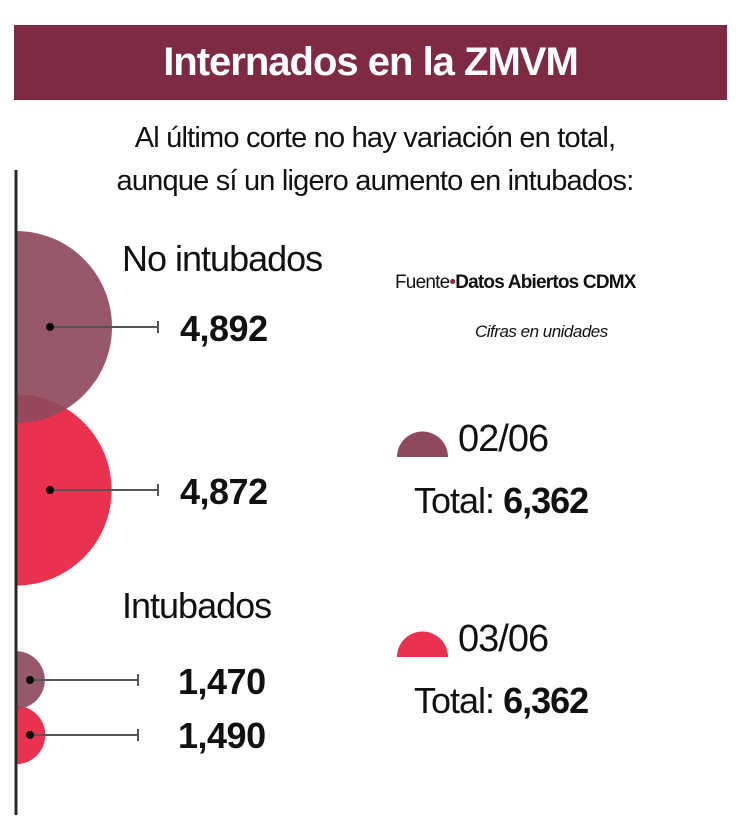 This screenshot has width=750, height=833. I want to click on value-label-intubados-0206: 1,470, so click(222, 681).